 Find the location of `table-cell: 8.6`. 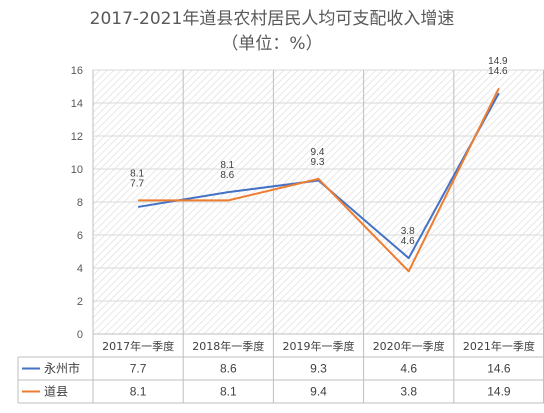

table-cell: 8.6 is located at coordinates (228, 369).